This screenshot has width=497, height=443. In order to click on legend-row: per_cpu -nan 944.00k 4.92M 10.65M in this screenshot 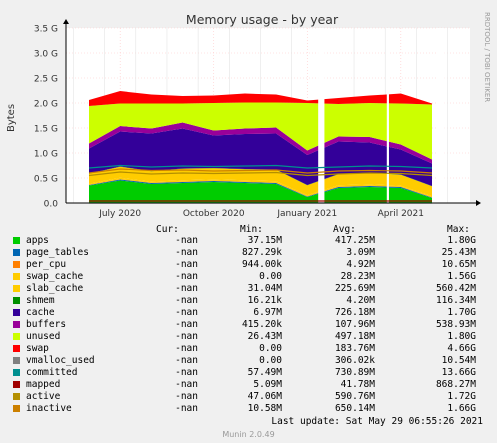, I will do `click(251, 265)`.